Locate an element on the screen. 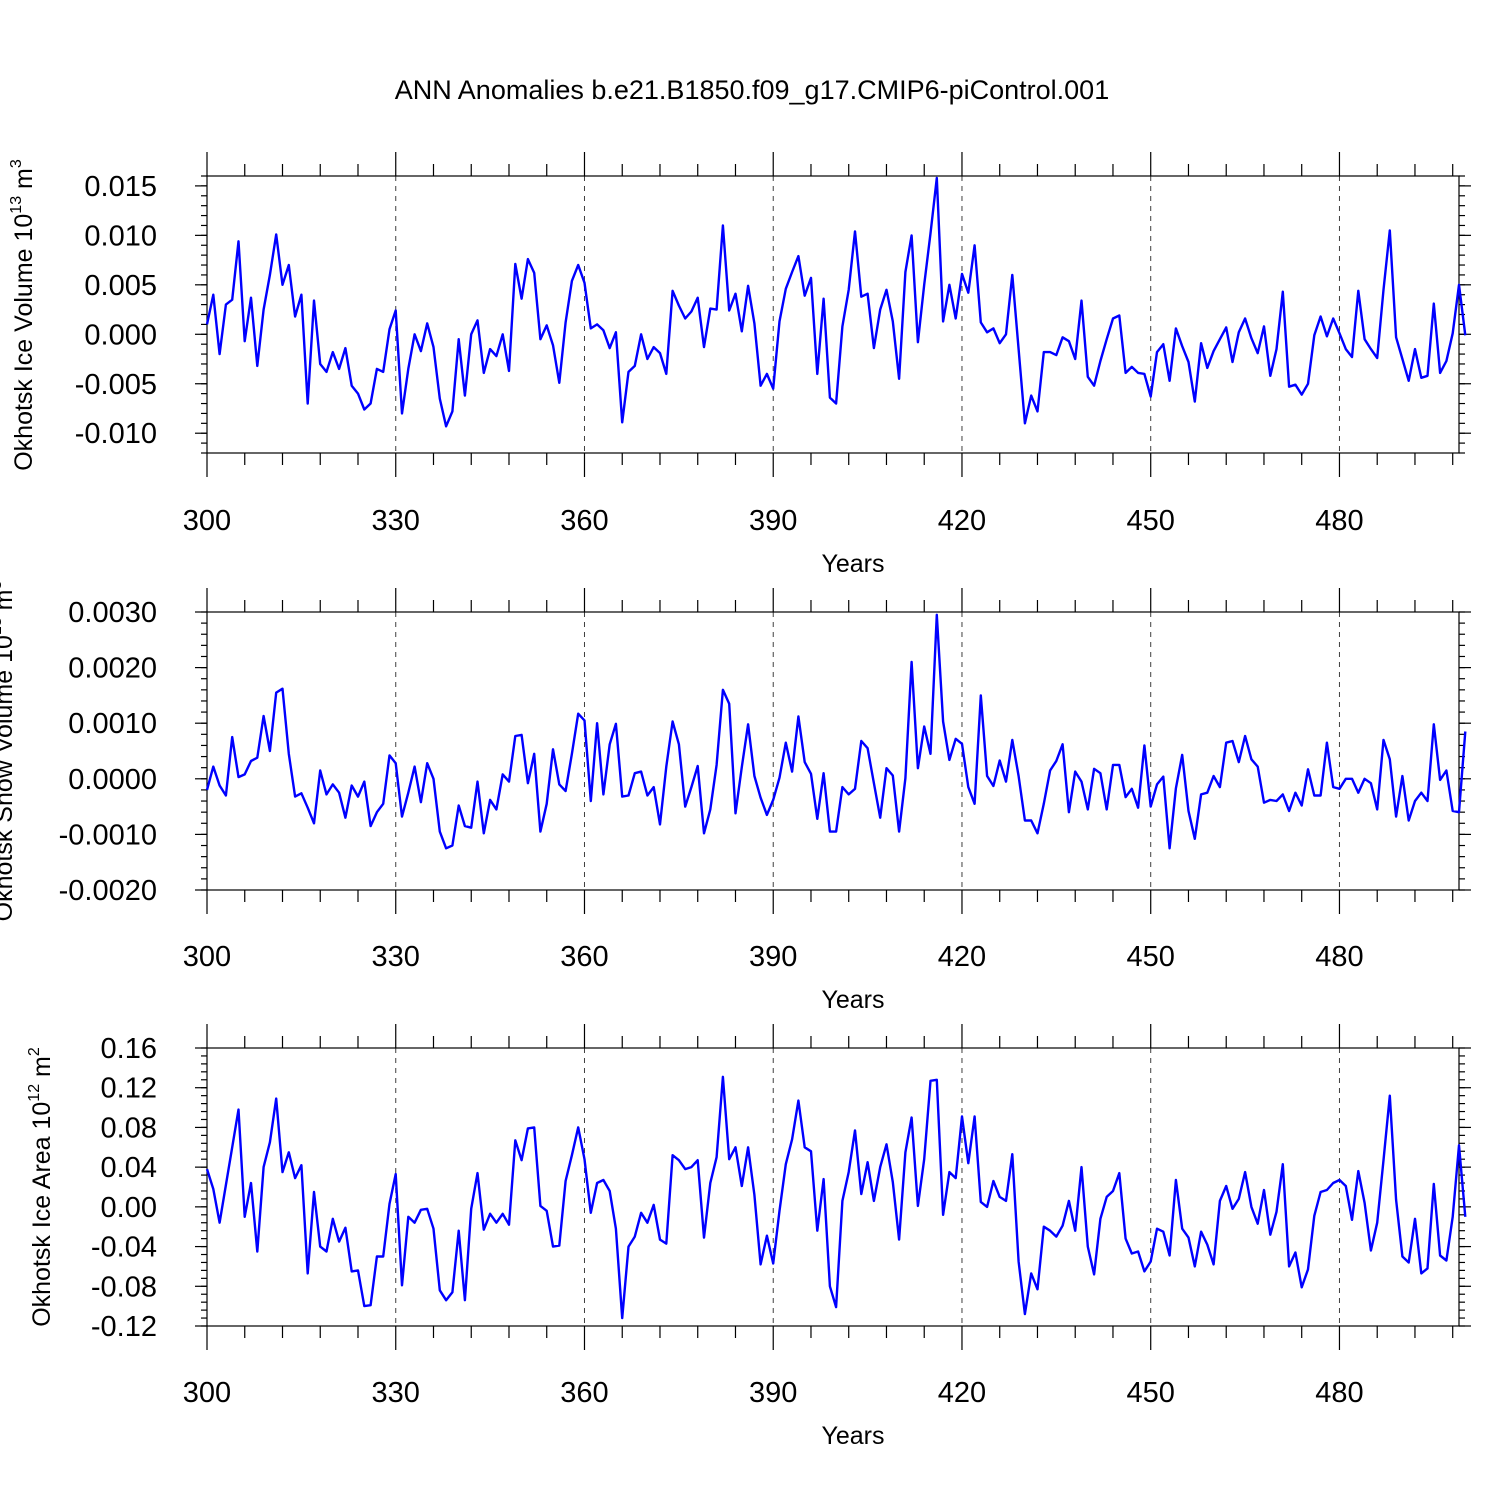 The width and height of the screenshot is (1500, 1500). y-tick-label: 0.0030 is located at coordinates (112, 613).